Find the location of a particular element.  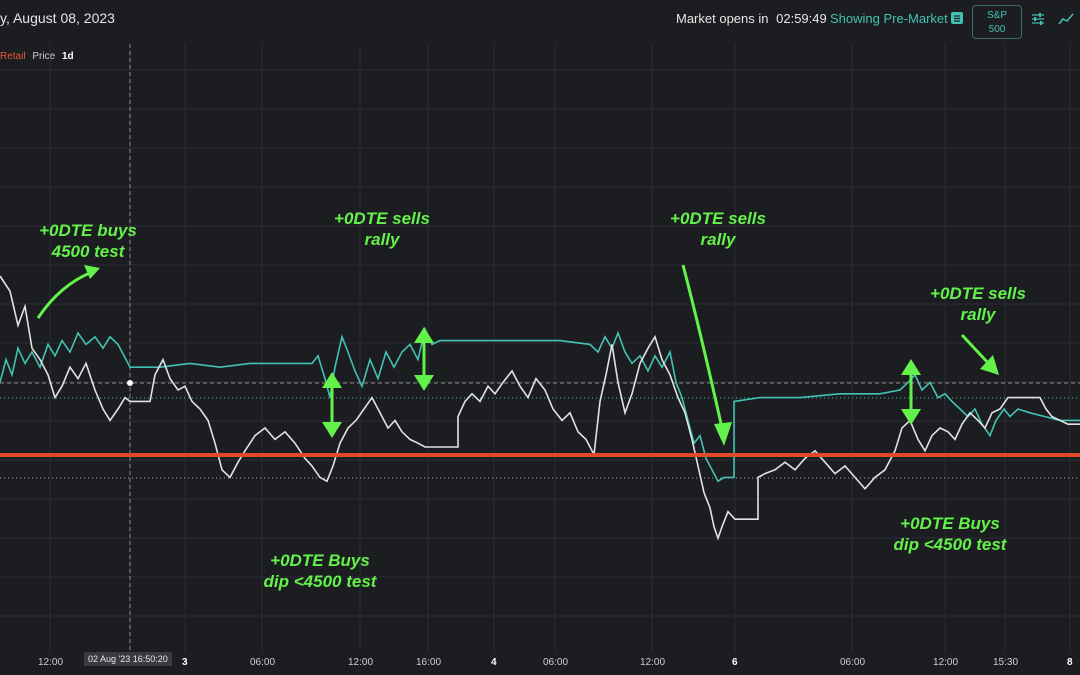

crosshair-point is located at coordinates (130, 383).